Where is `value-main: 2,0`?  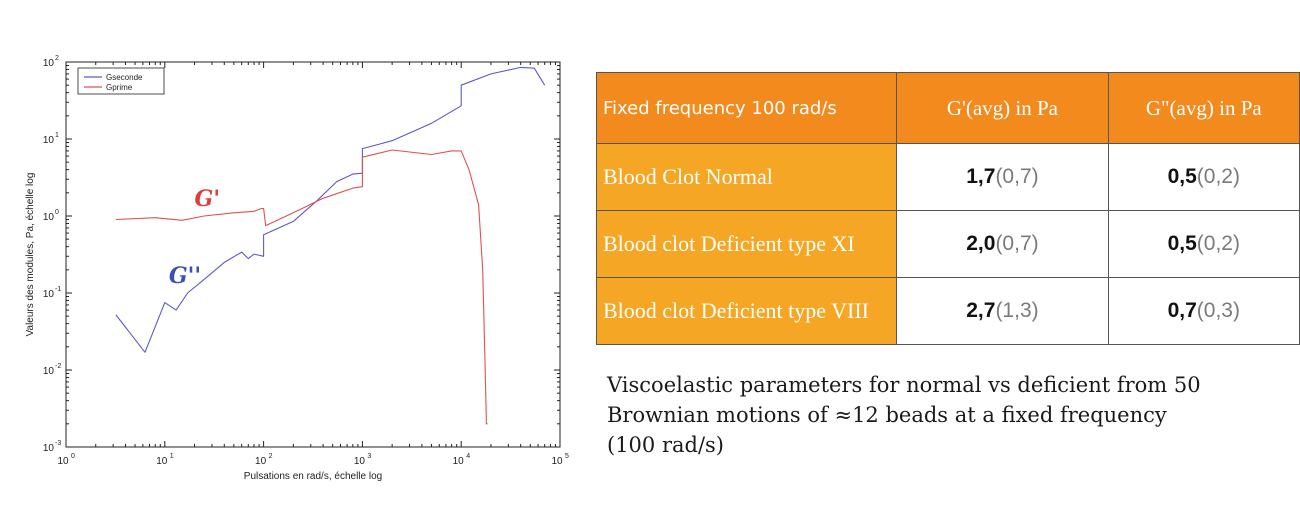
value-main: 2,0 is located at coordinates (981, 243).